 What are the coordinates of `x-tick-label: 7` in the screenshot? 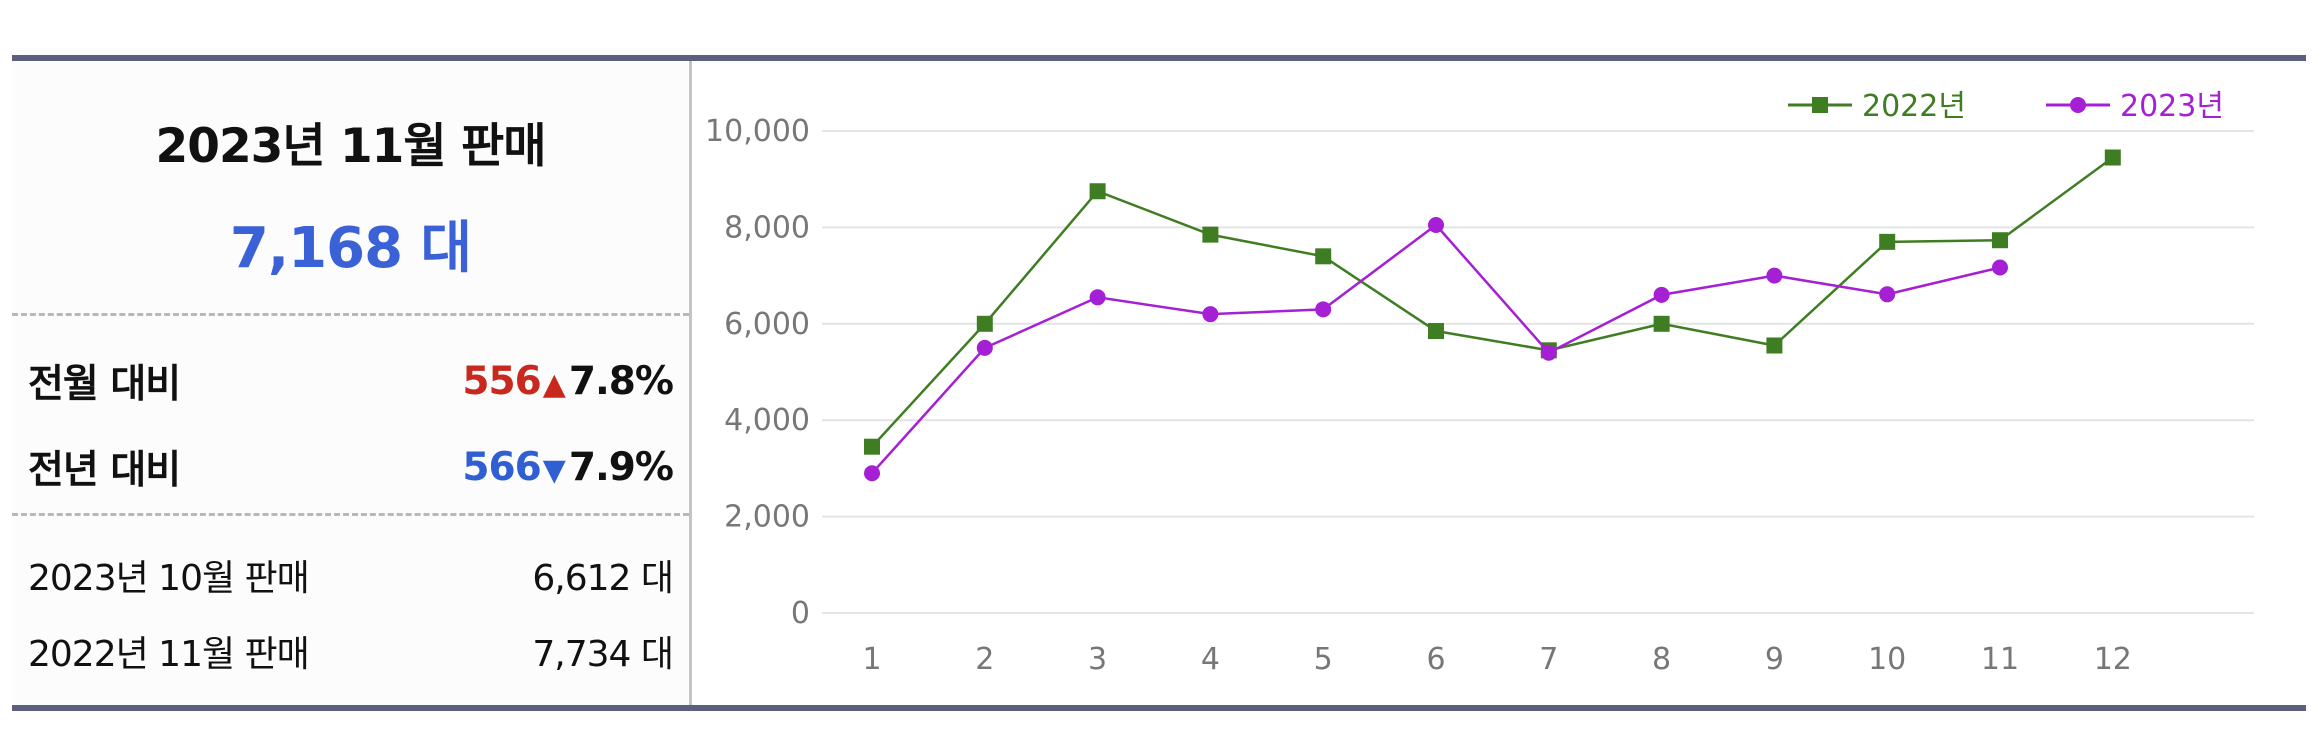 It's located at (1548, 659).